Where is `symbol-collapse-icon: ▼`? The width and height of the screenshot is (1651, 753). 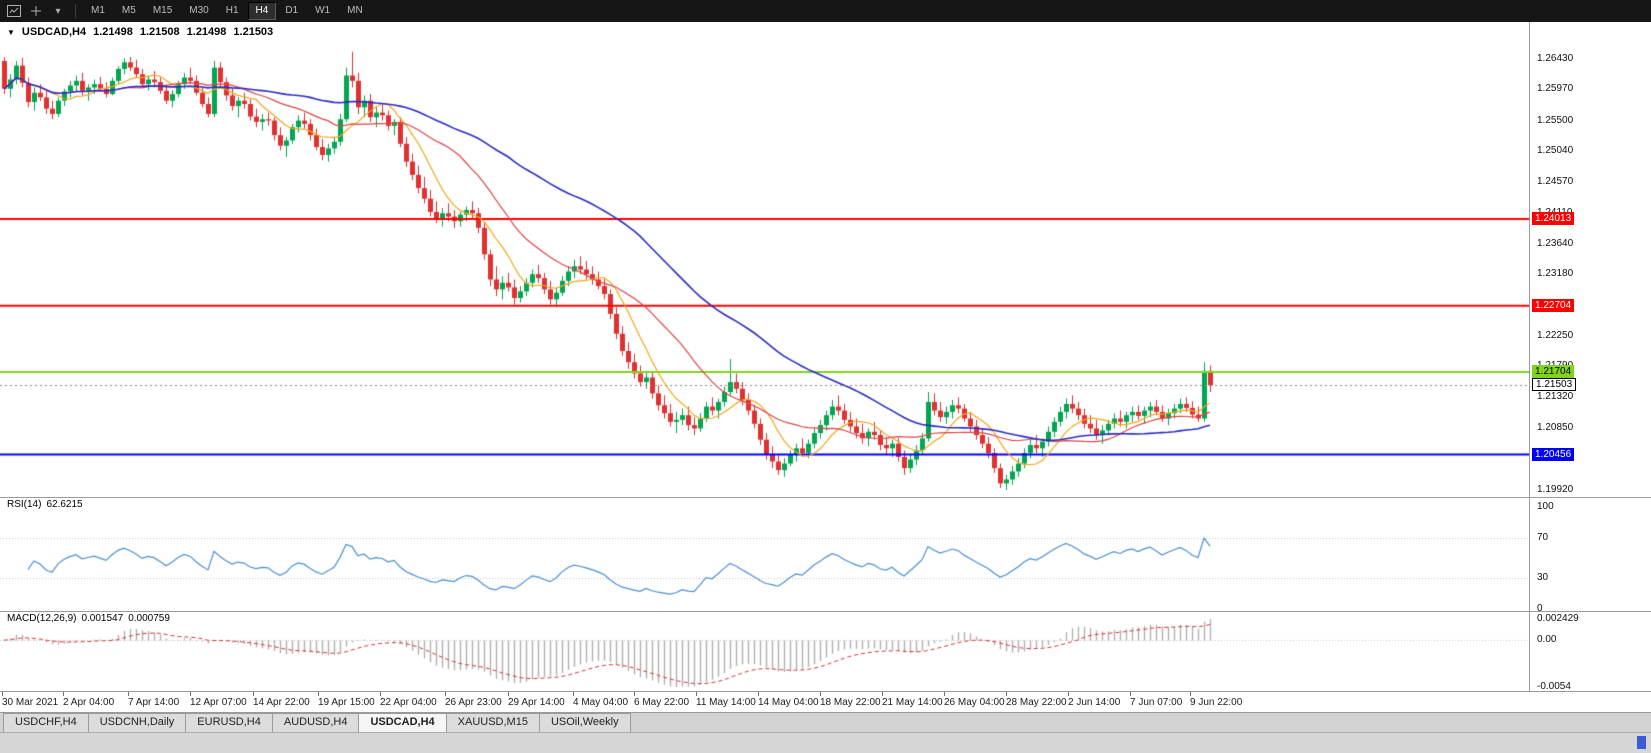 symbol-collapse-icon: ▼ is located at coordinates (11, 32).